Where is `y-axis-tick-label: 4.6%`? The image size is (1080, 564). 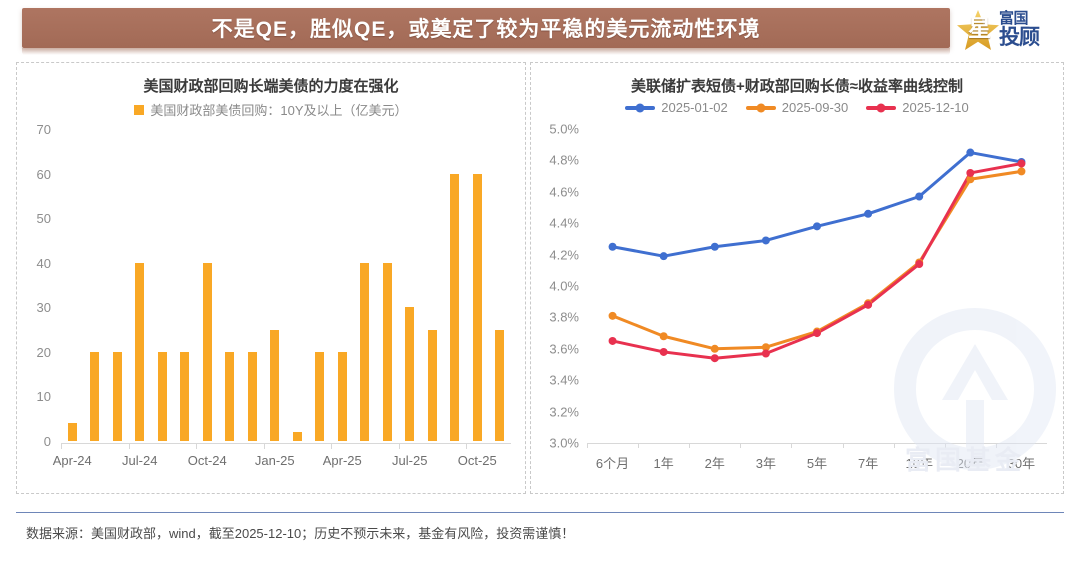 y-axis-tick-label: 4.6% is located at coordinates (564, 192).